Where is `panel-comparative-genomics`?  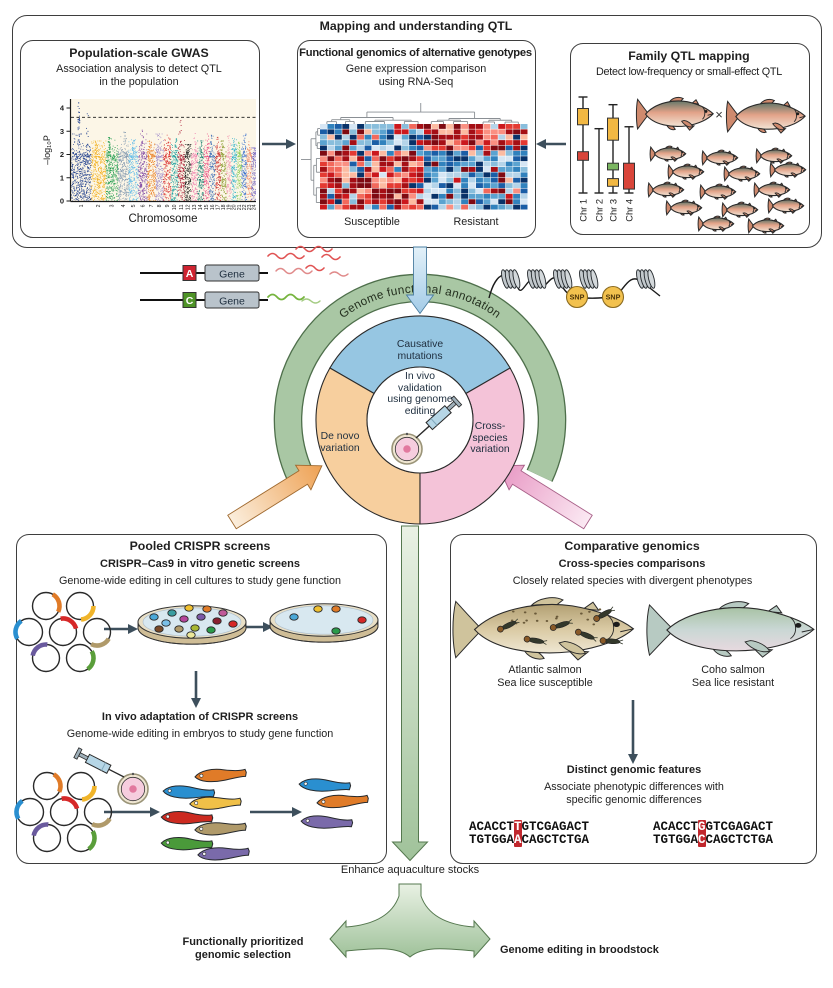
panel-comparative-genomics is located at coordinates (633, 699).